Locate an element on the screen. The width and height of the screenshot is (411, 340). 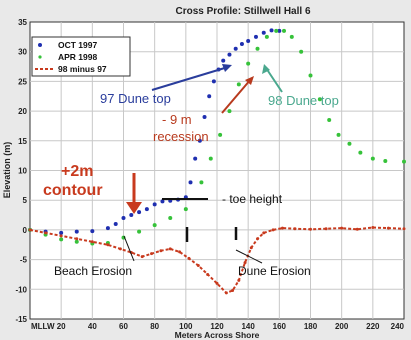
x-tick-label: 60 is located at coordinates (123, 326).